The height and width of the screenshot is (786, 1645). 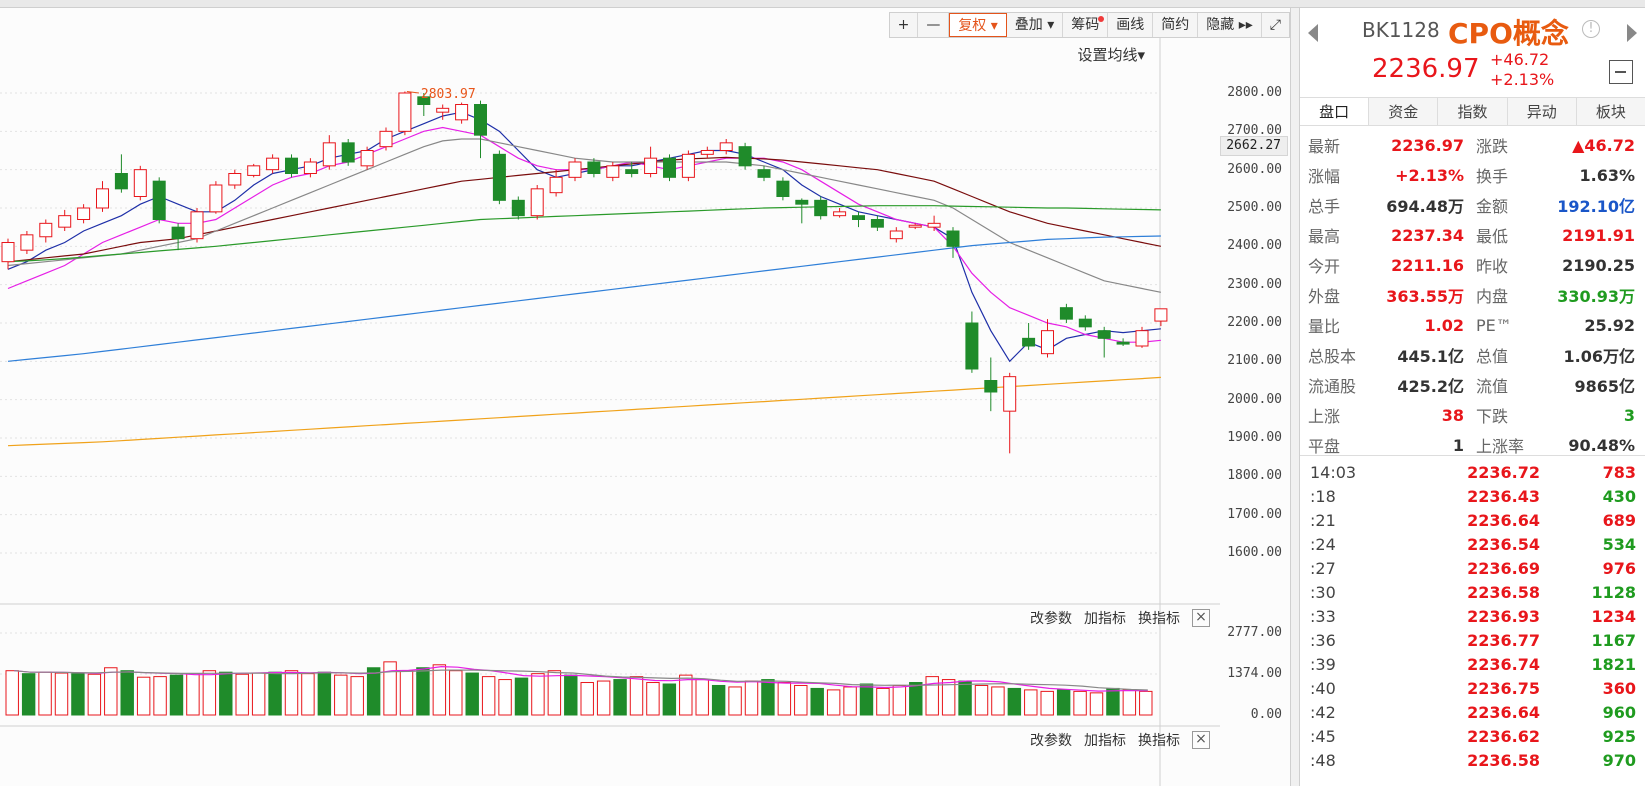 What do you see at coordinates (1323, 592) in the screenshot?
I see `tick-time: :30` at bounding box center [1323, 592].